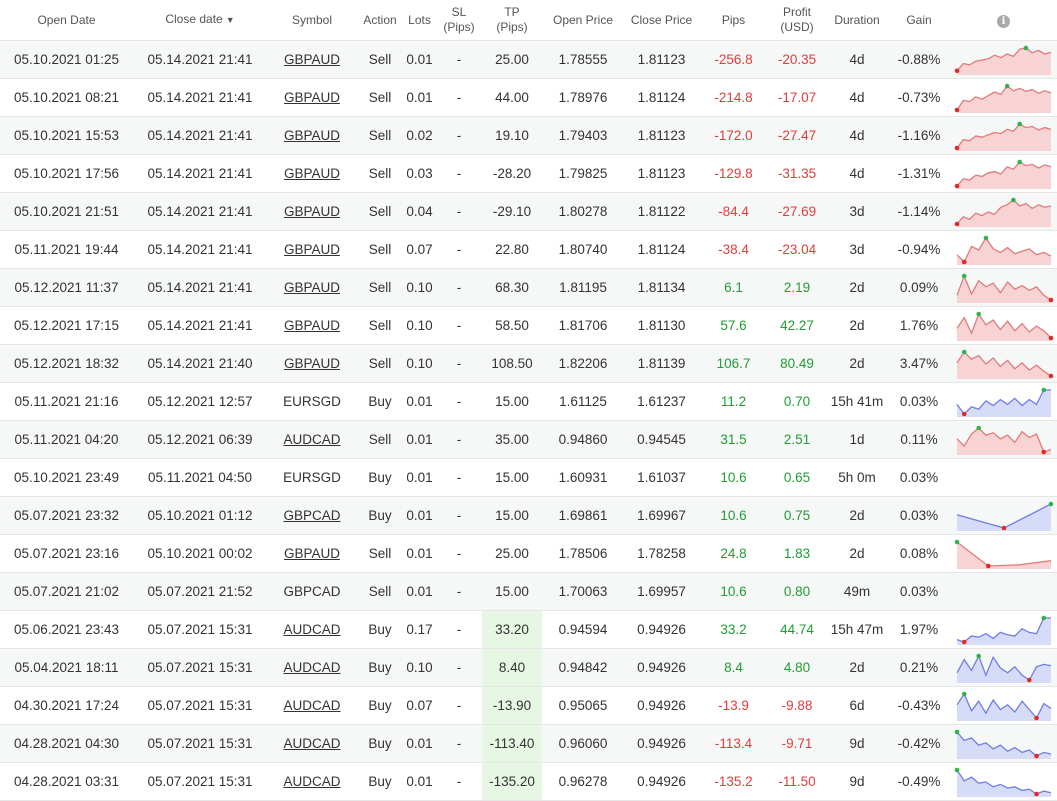 Image resolution: width=1057 pixels, height=801 pixels. Describe the element at coordinates (661, 211) in the screenshot. I see `close-price-cell: 1.81122` at that location.